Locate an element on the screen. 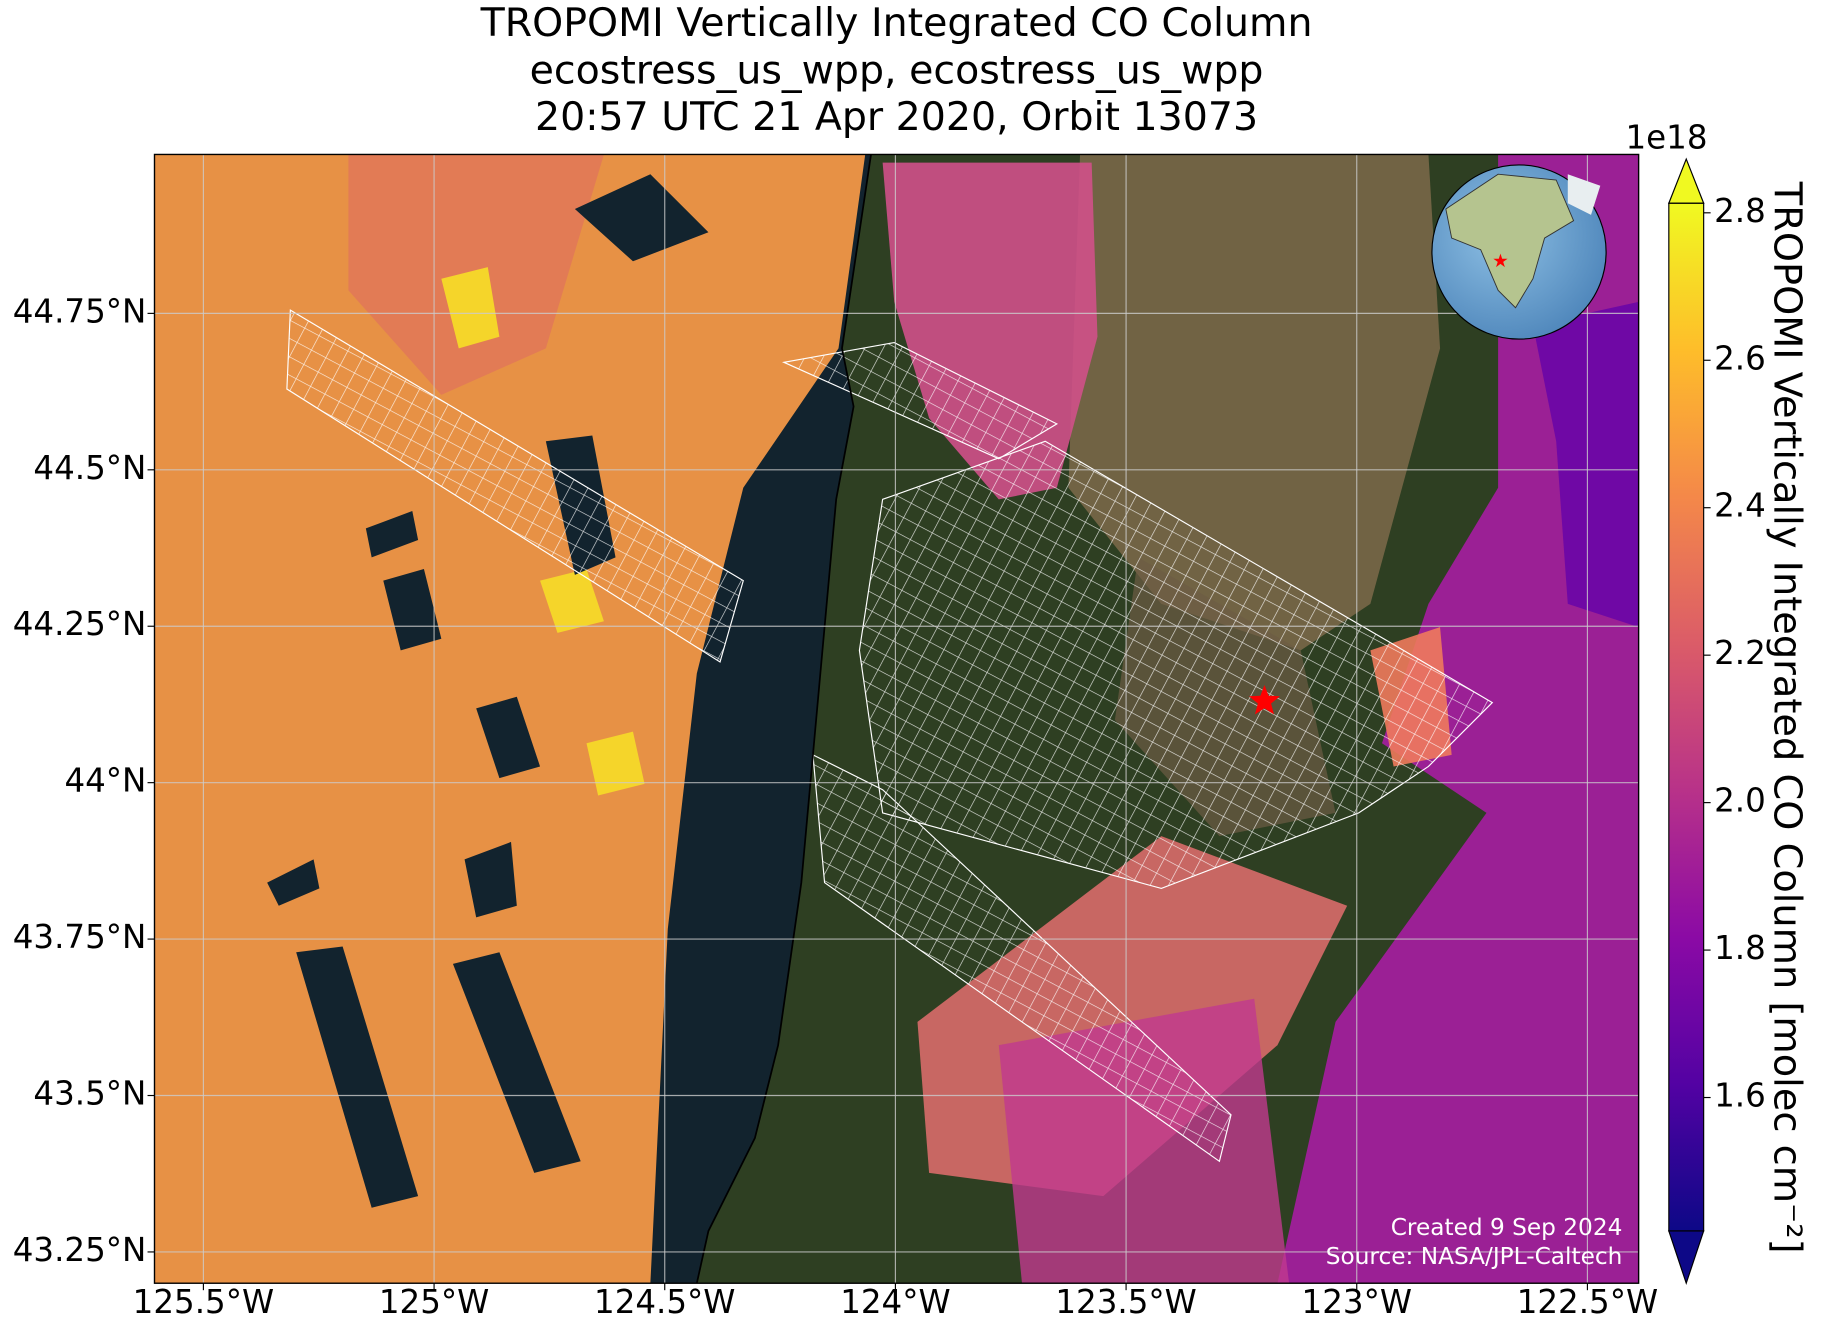 The image size is (1821, 1332). continent is located at coordinates (1510, 241).